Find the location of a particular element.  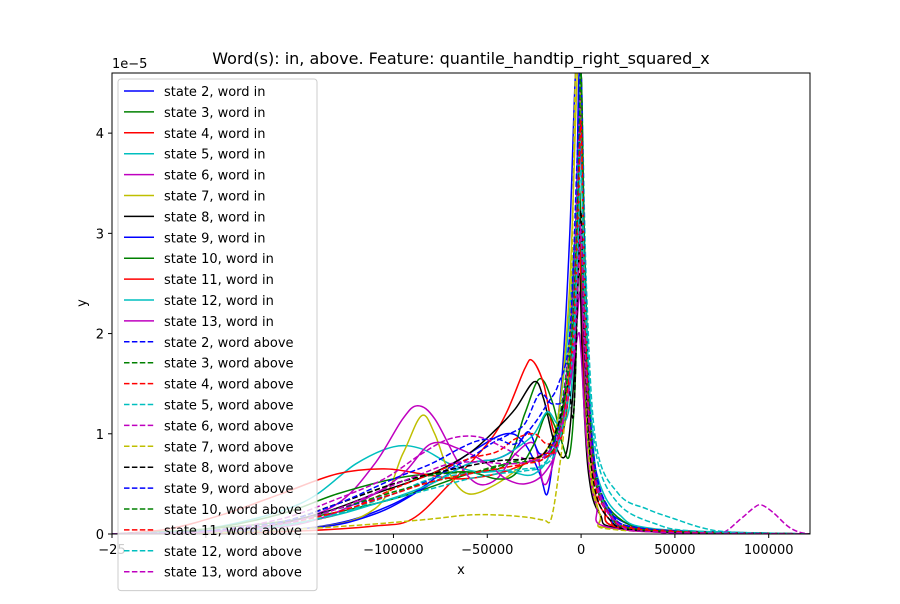

legend-label: state 11, word in is located at coordinates (219, 280).